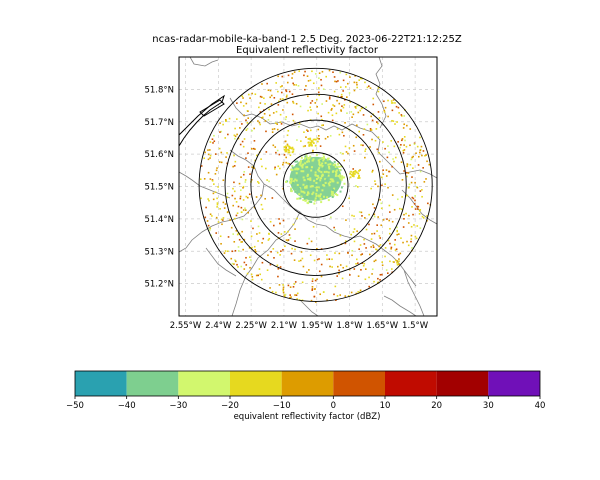  I want to click on y-tick-label: 51.3°N, so click(159, 252).